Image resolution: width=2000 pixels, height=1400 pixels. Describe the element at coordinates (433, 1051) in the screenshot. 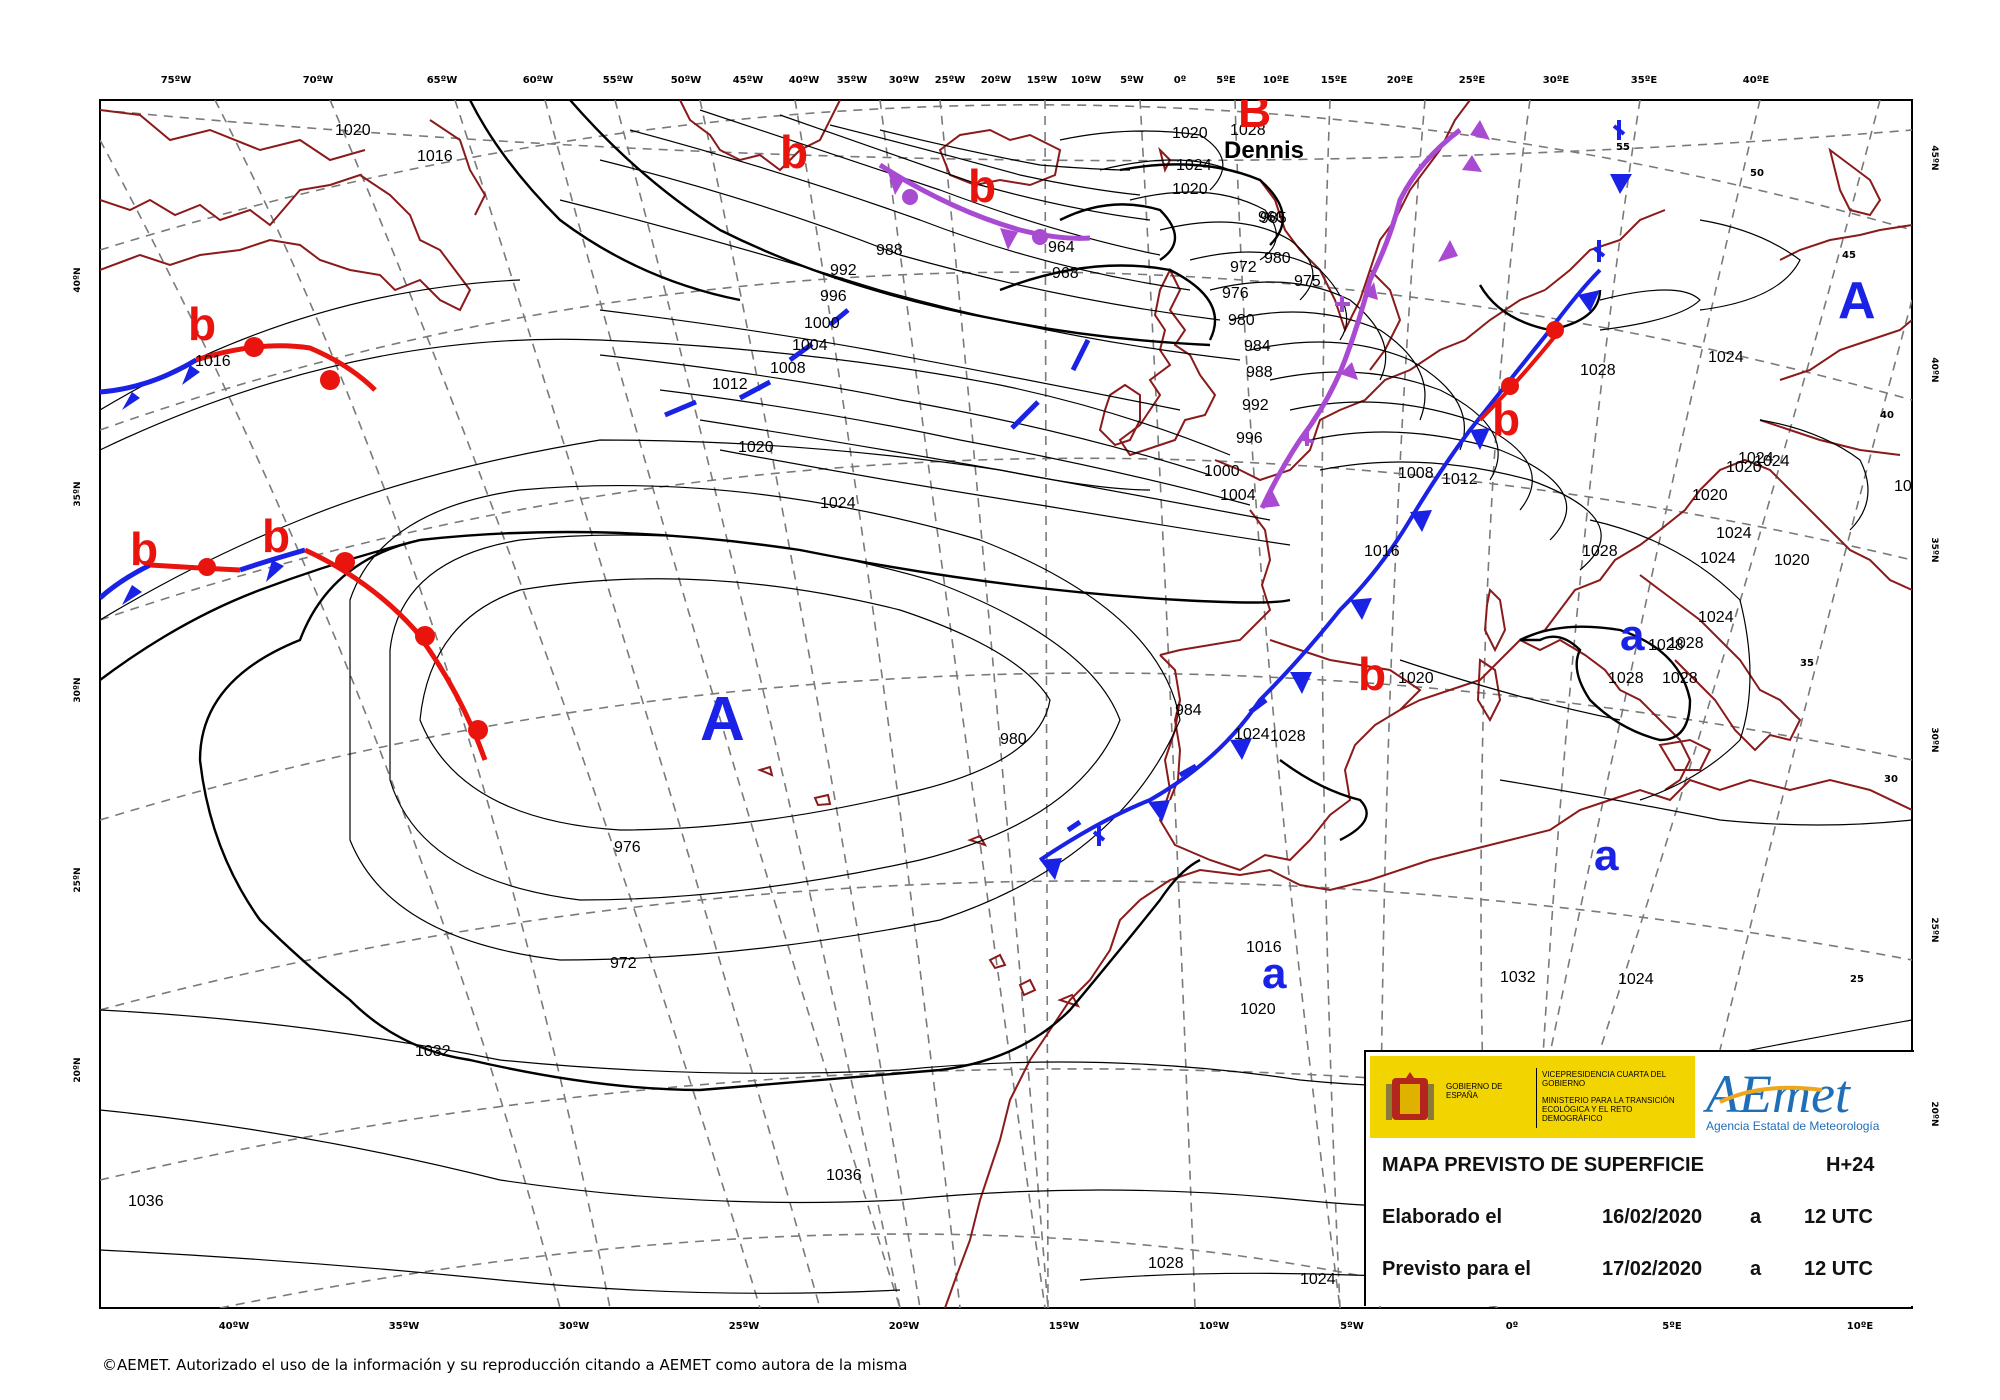

I see `isobar-label: 1032` at that location.